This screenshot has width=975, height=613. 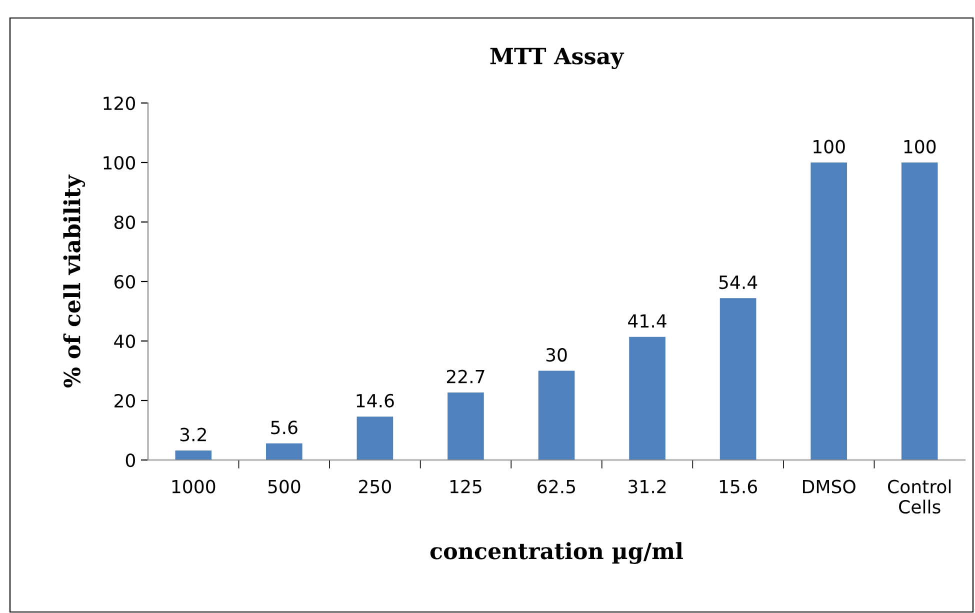 I want to click on data-label: 3.2, so click(x=193, y=435).